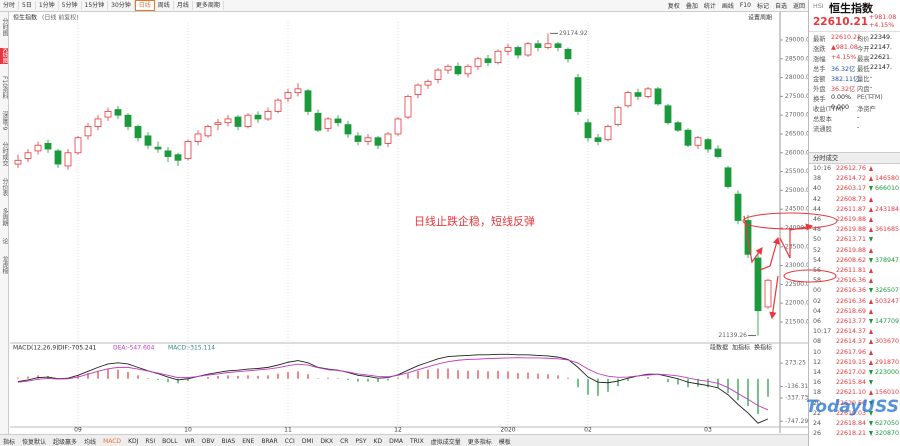 The image size is (900, 446). Describe the element at coordinates (70, 5) in the screenshot. I see `period-tab: 5分钟` at that location.